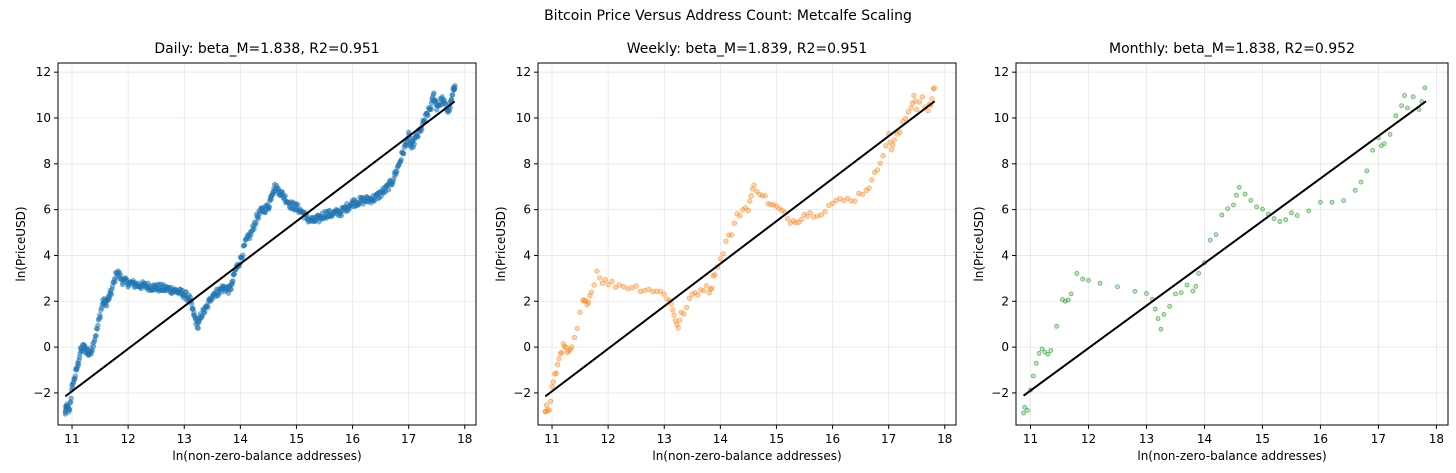 The width and height of the screenshot is (1456, 473). Describe the element at coordinates (1005, 164) in the screenshot. I see `monthly-y-tick-label: 8` at that location.